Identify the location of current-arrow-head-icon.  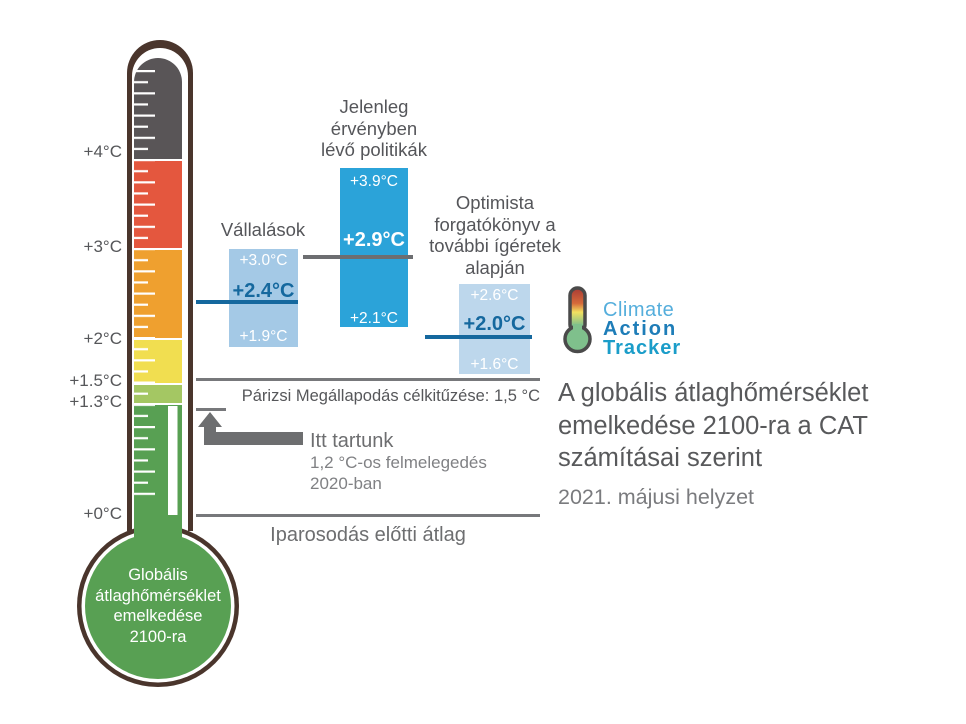
(210, 419).